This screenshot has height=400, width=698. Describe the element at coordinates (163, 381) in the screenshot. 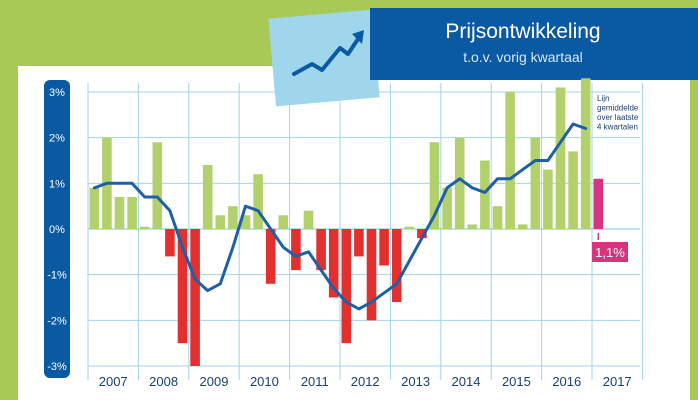

I see `x-tick-label: 2008` at that location.